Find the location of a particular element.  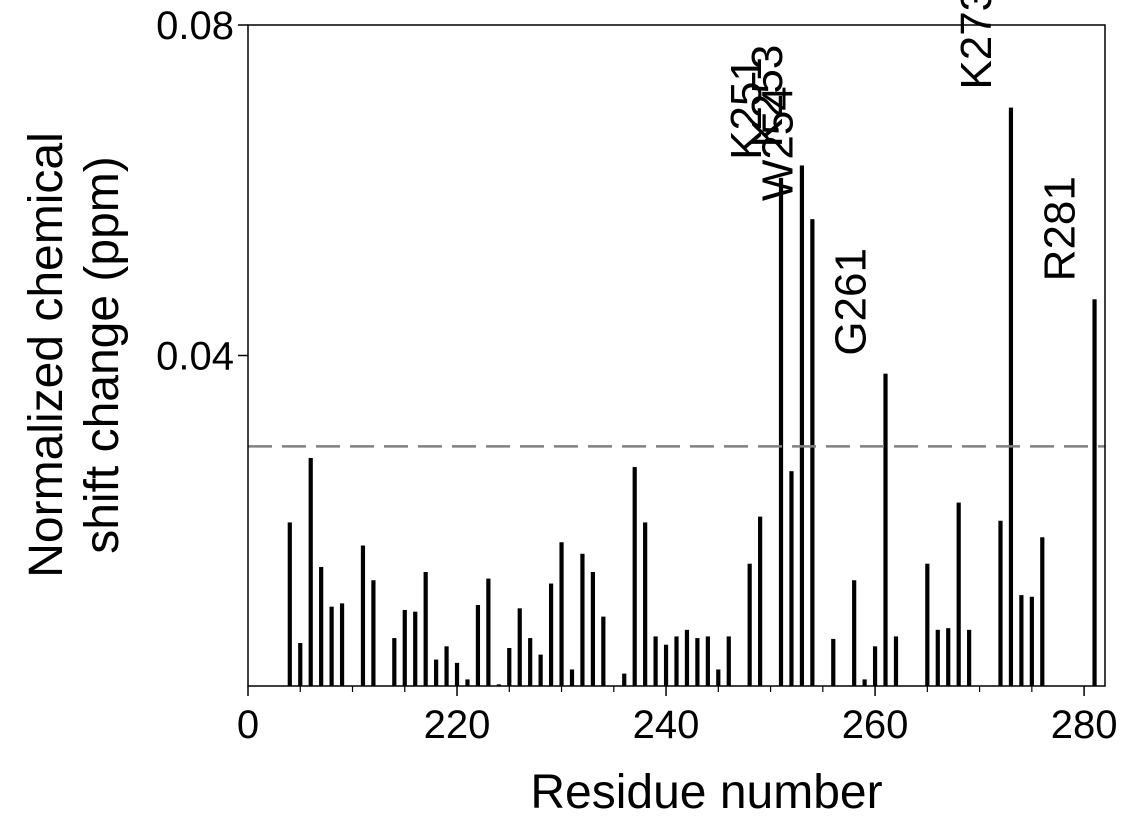

peak-label-k251: K251 is located at coordinates (746, 108).